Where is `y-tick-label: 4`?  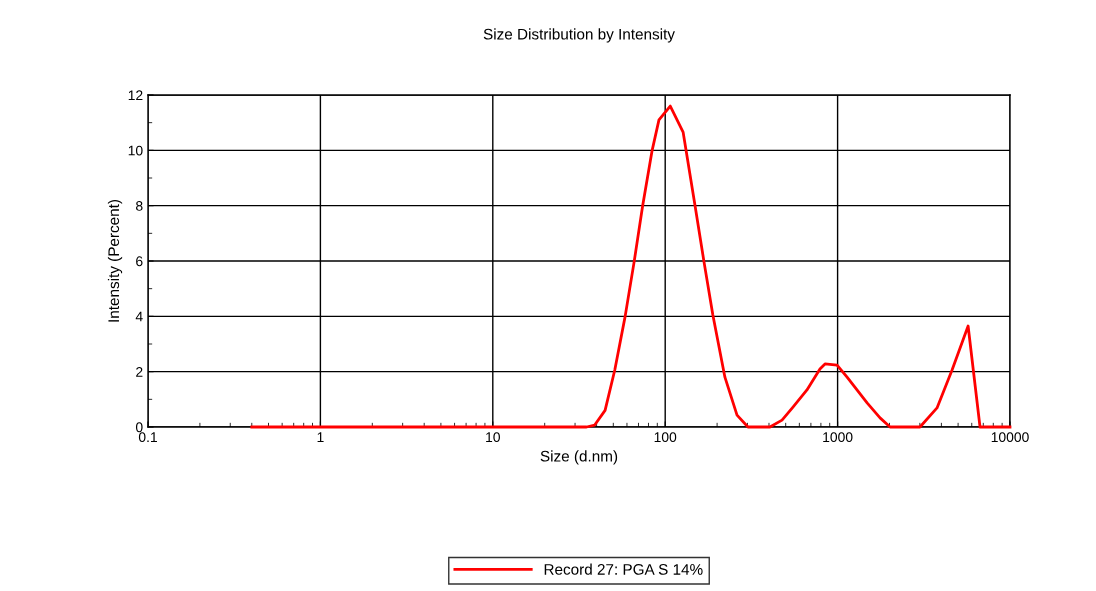 y-tick-label: 4 is located at coordinates (139, 316).